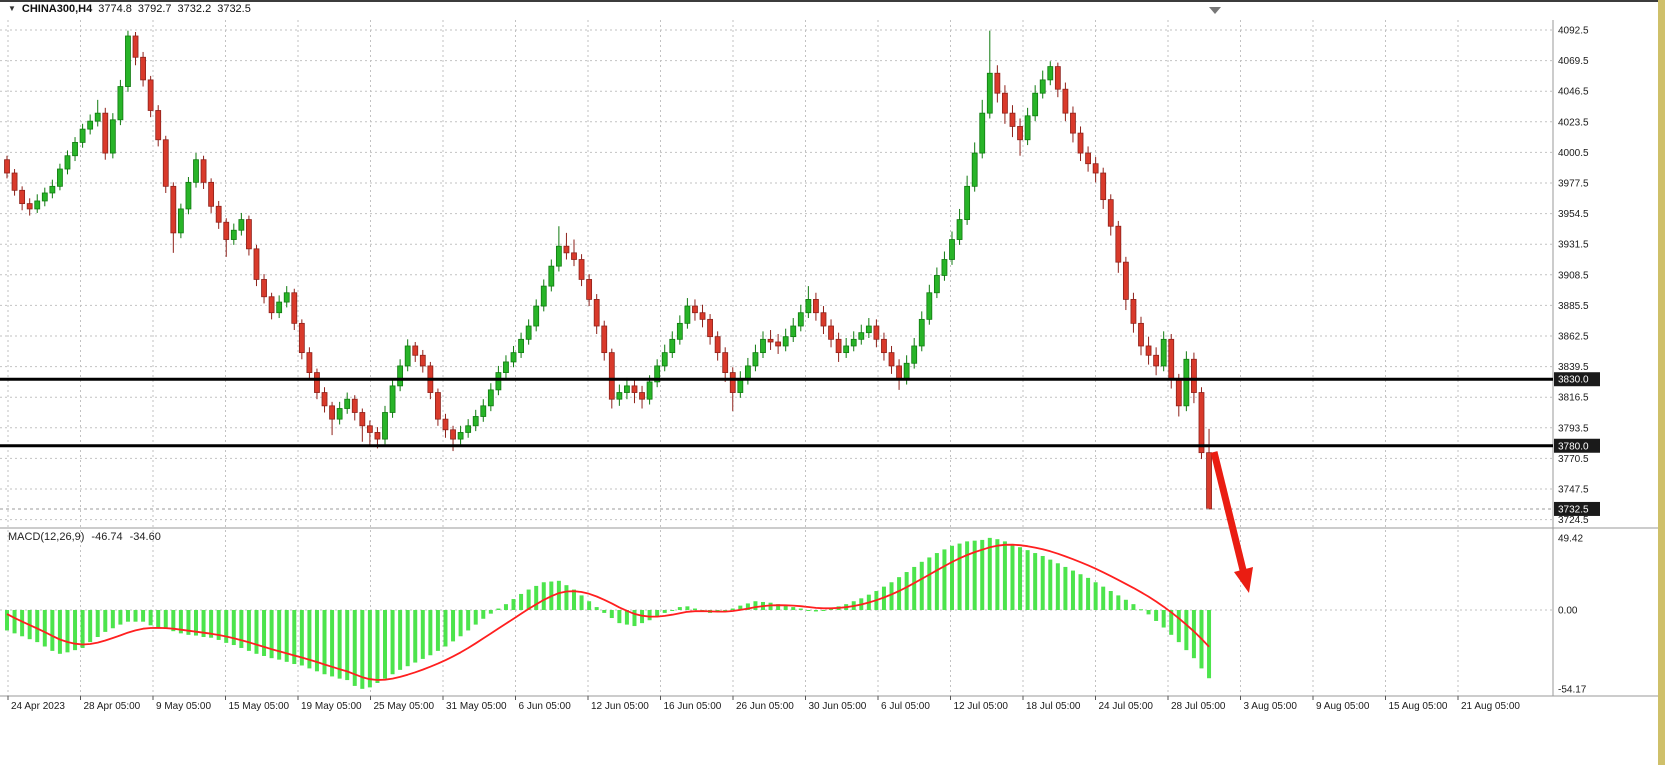 The image size is (1665, 765). Describe the element at coordinates (46, 537) in the screenshot. I see `macd-label: MACD(12,26,9)` at that location.